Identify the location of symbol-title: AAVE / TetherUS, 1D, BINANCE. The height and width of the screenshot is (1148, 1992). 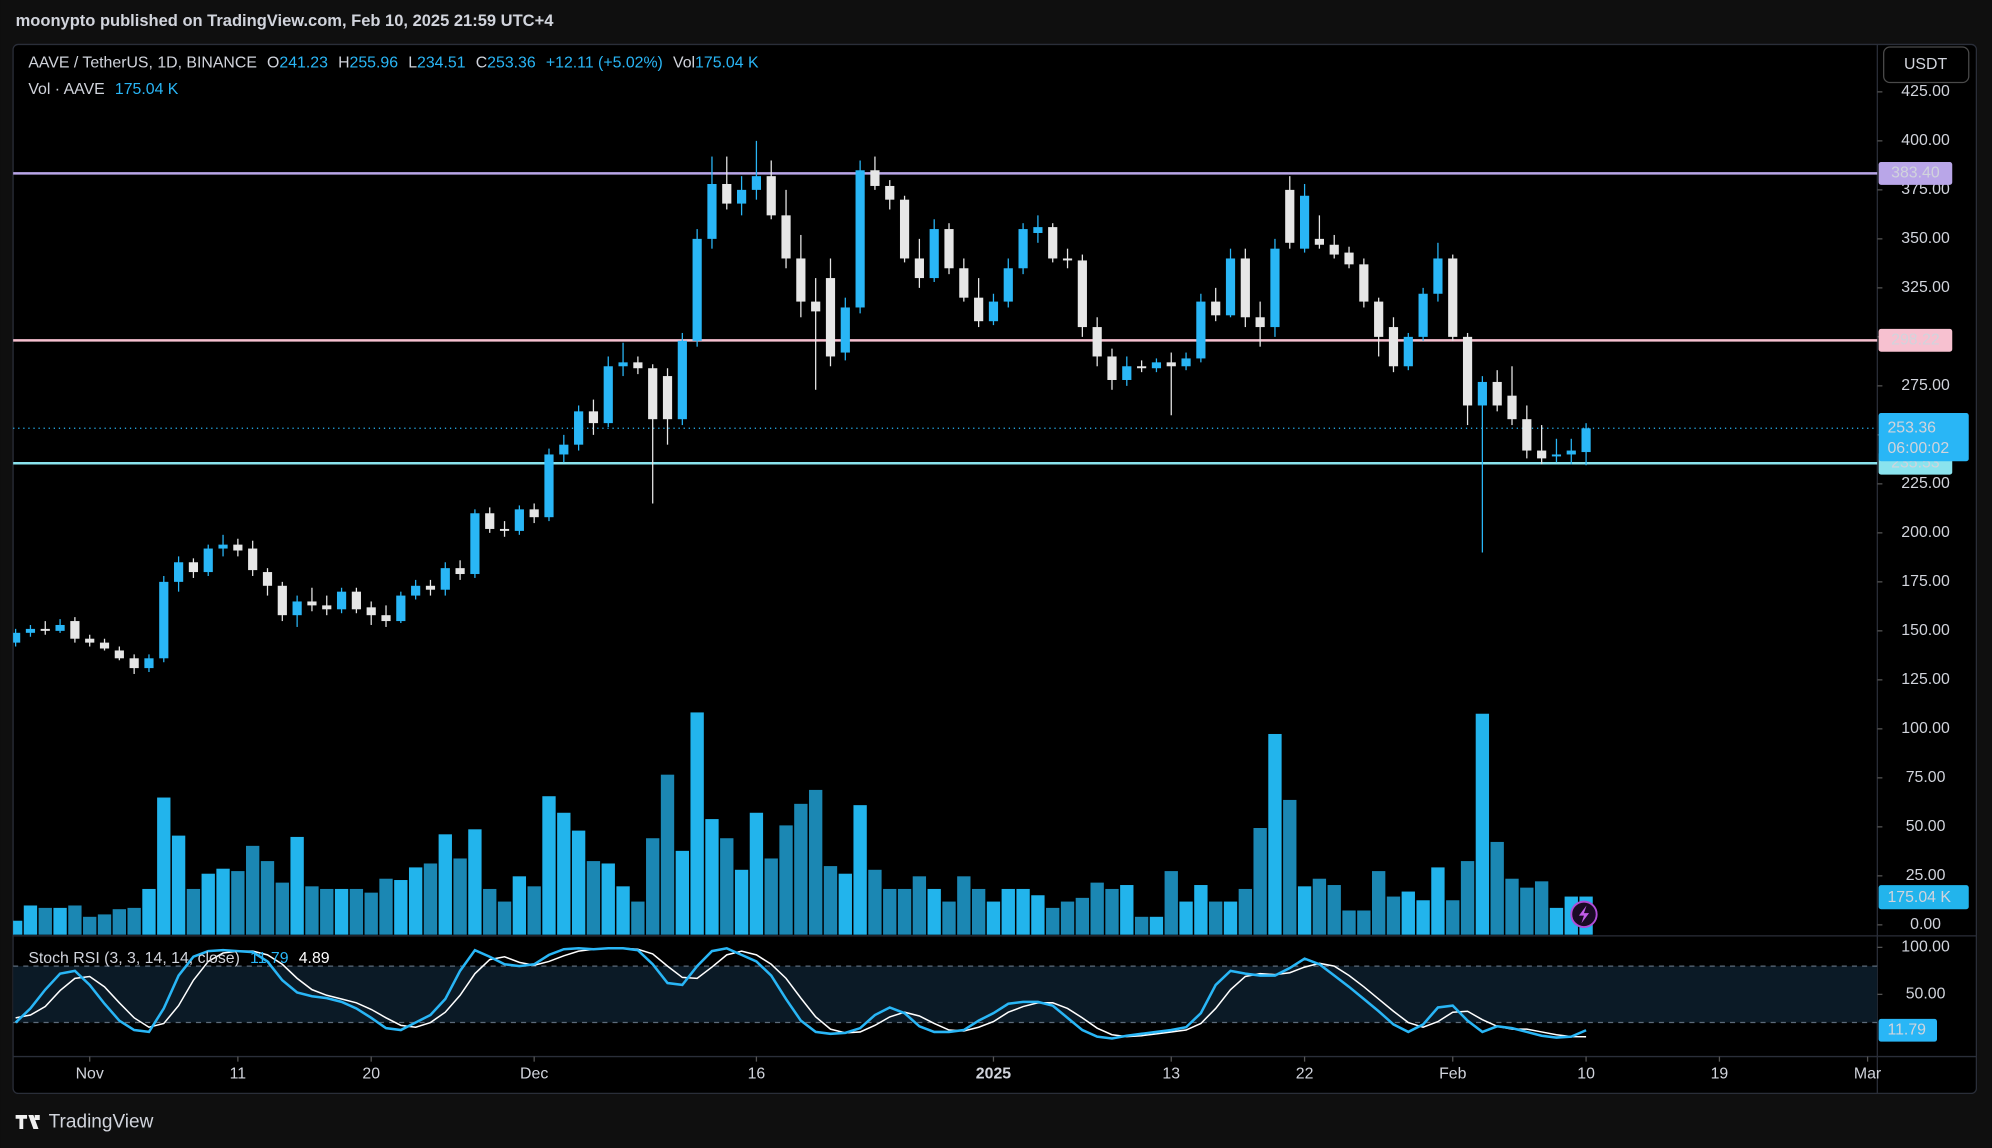
(142, 63).